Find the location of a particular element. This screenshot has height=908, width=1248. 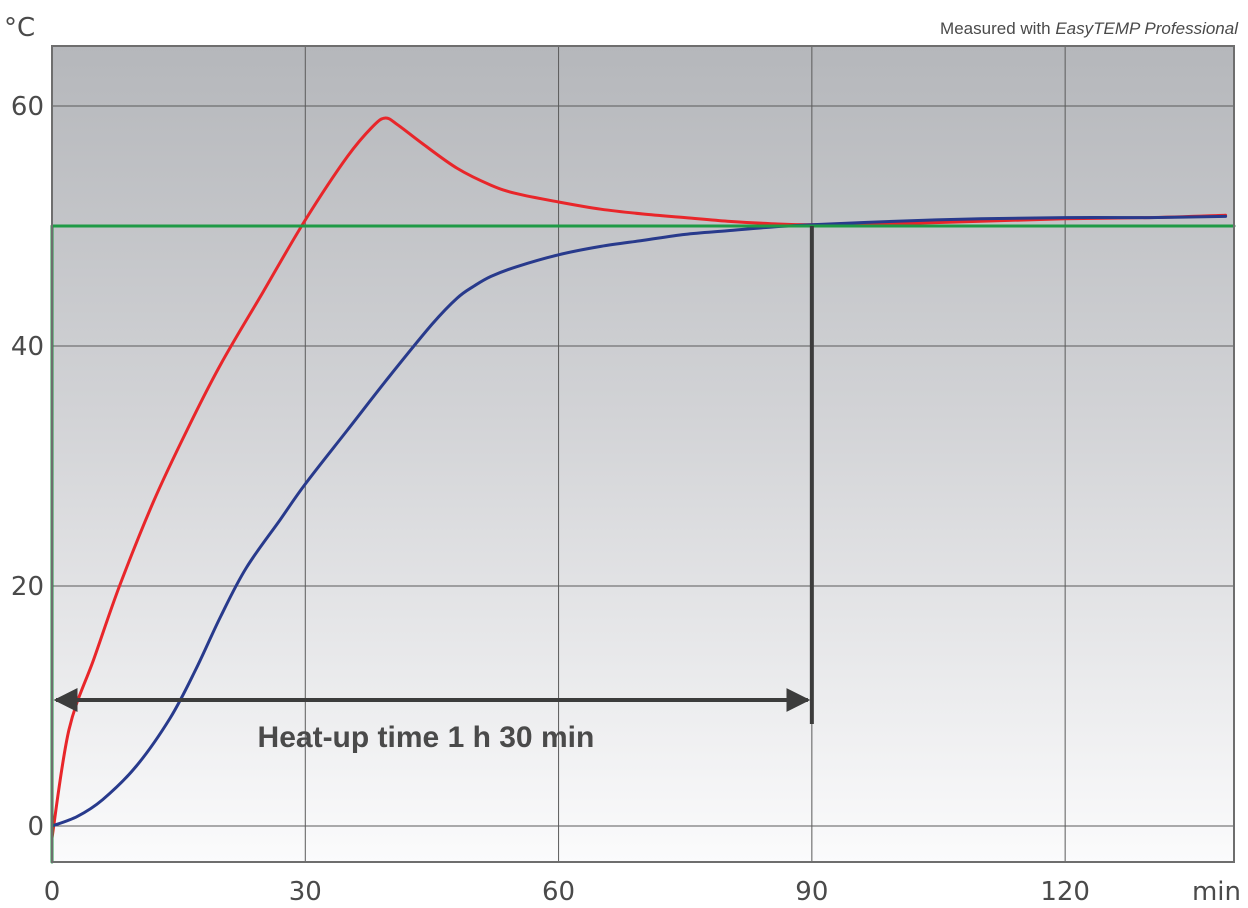

y-tick-label-1: 20 is located at coordinates (27, 587).